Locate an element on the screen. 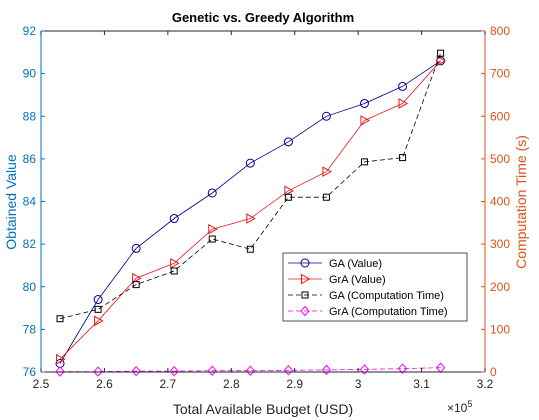 Image resolution: width=539 pixels, height=420 pixels. y-right-tick-label: 800 is located at coordinates (500, 31).